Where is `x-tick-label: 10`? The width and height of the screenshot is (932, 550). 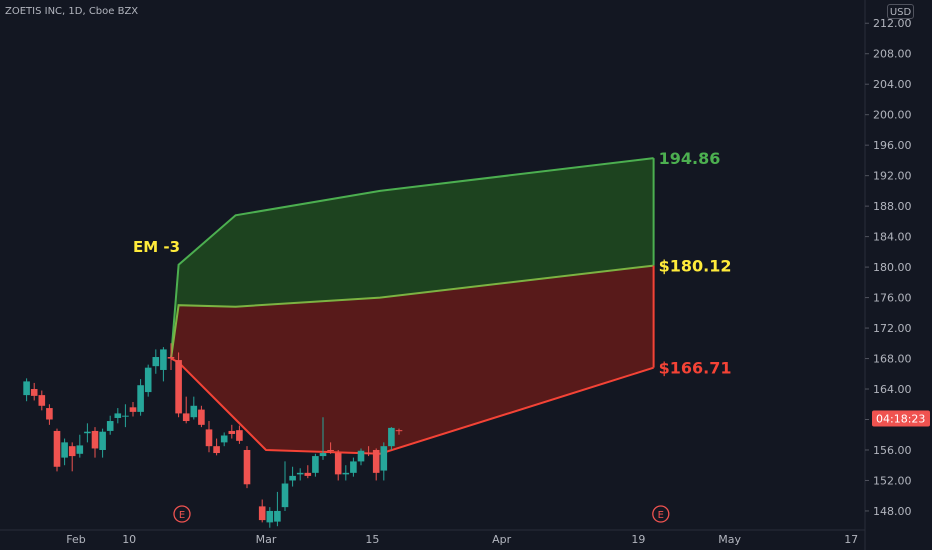
x-tick-label: 10 is located at coordinates (129, 539).